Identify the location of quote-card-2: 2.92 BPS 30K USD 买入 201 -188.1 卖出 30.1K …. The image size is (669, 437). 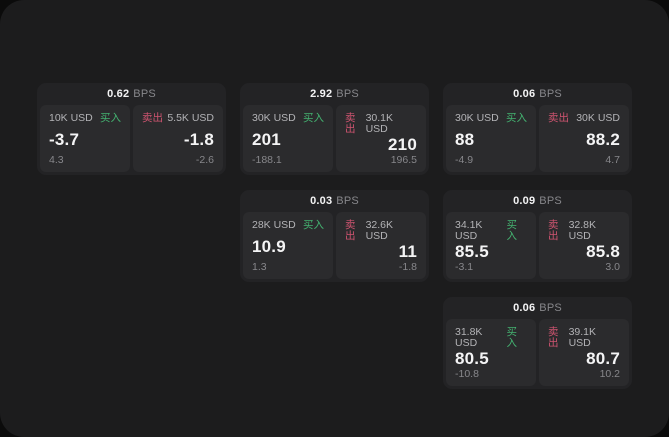
(334, 129).